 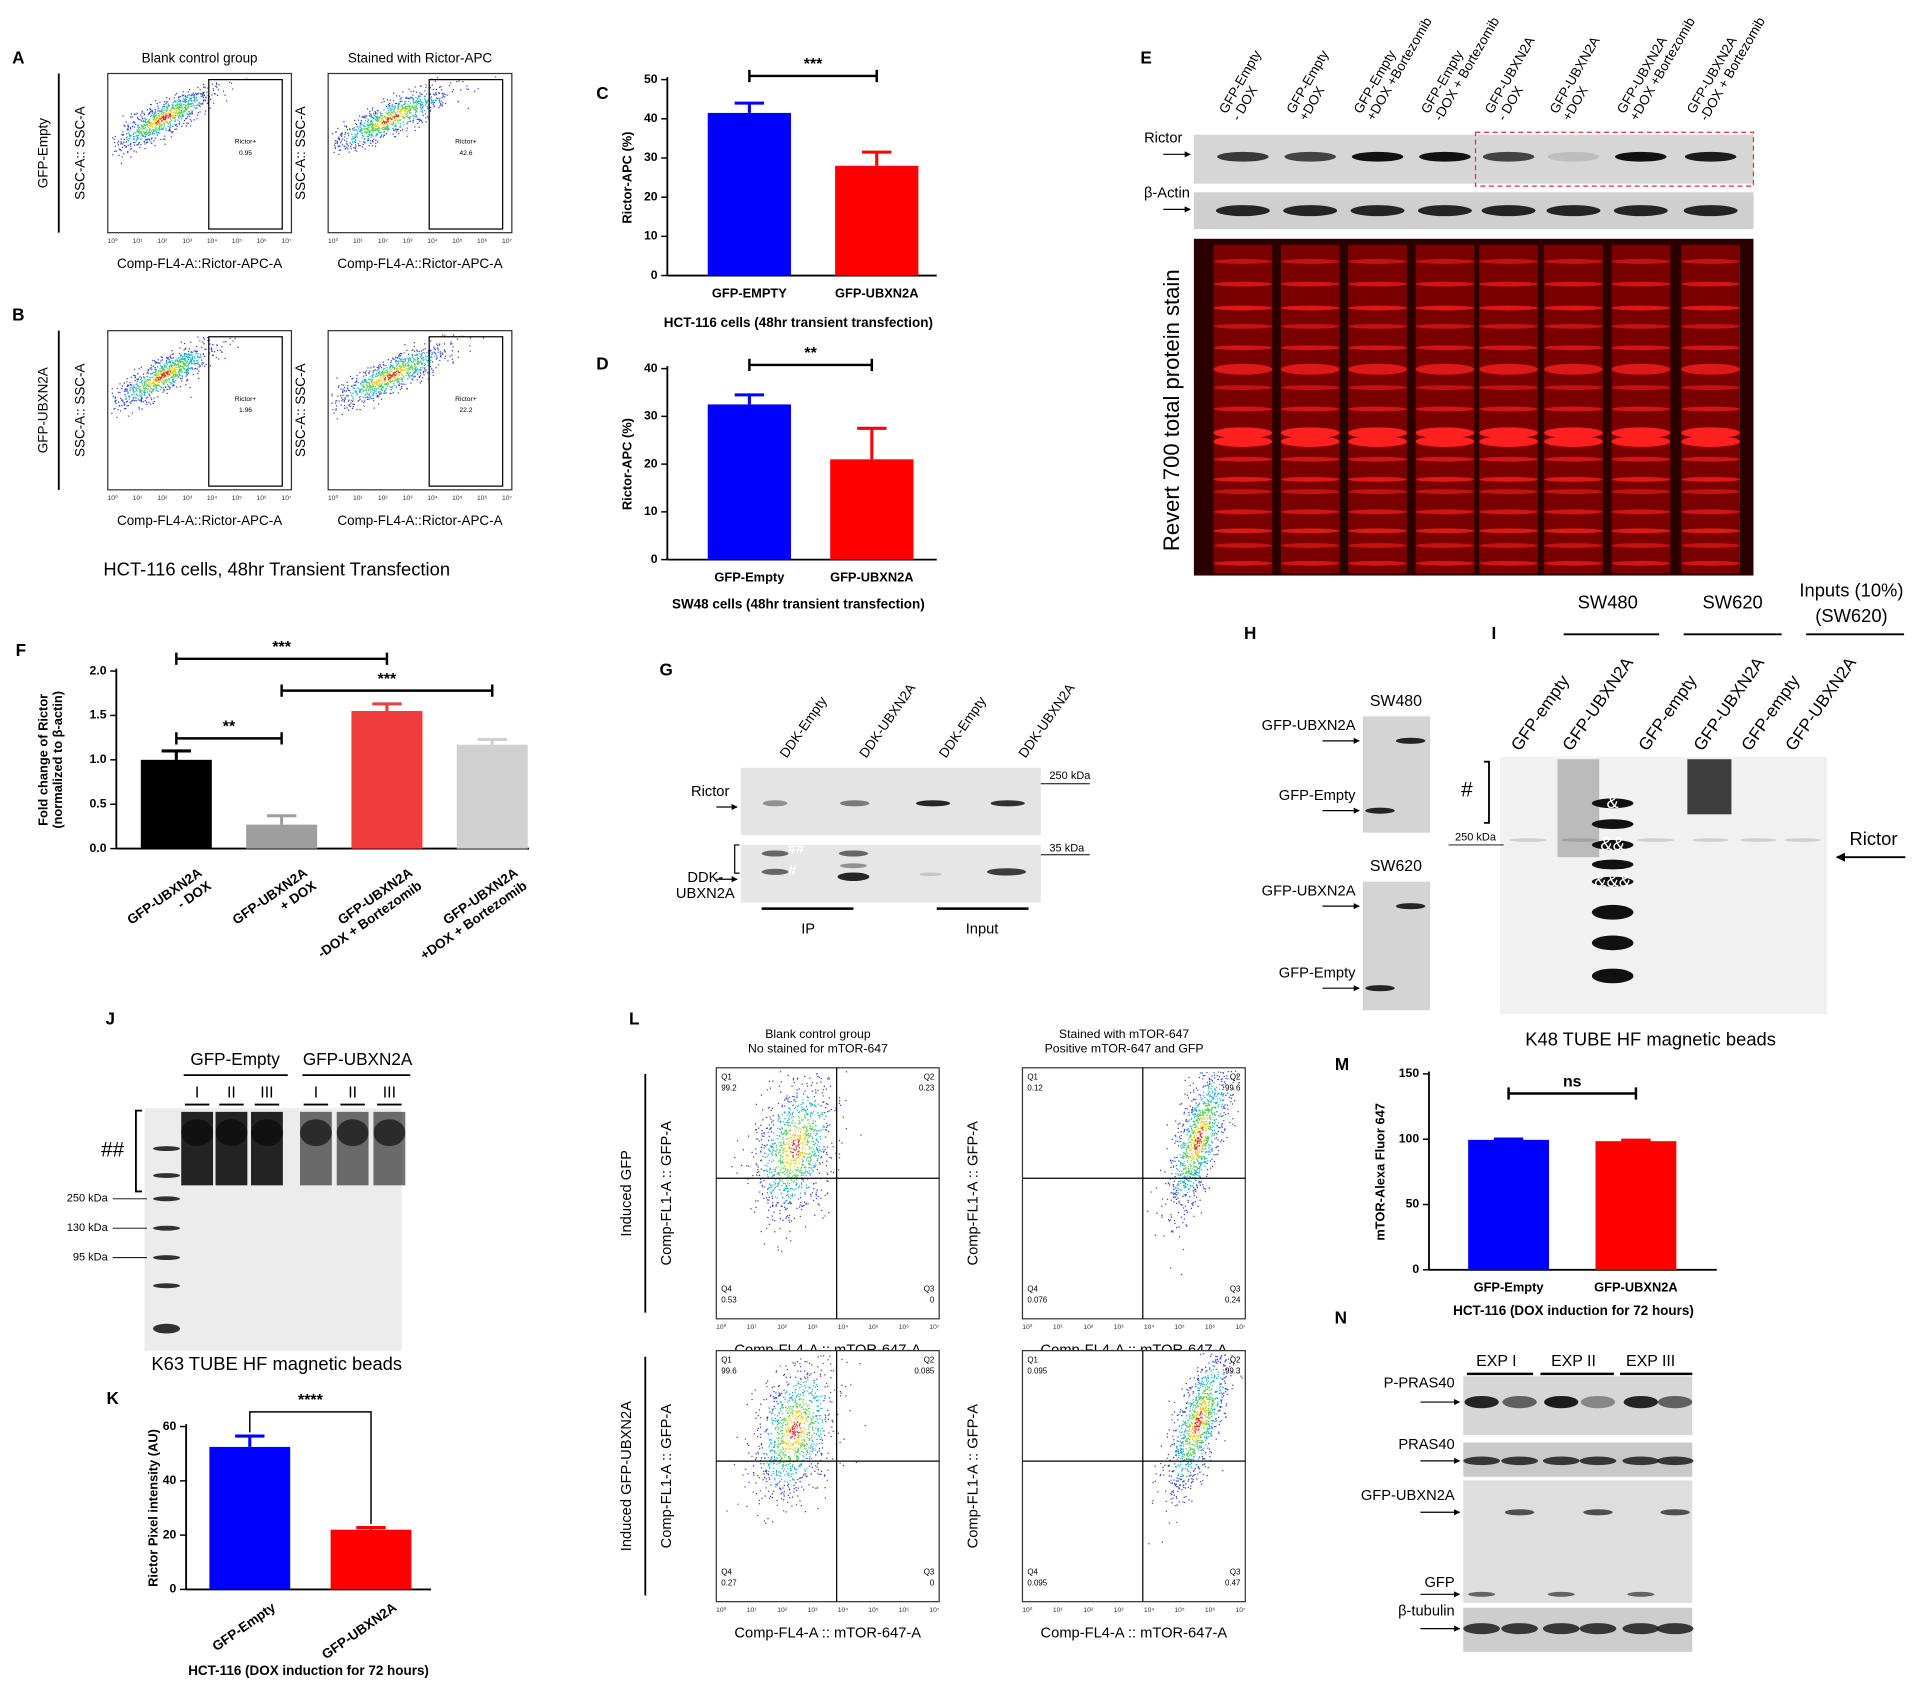 I want to click on x-axis-label: Comp-FL4-A :: mTOR-647-A, so click(x=1134, y=1633).